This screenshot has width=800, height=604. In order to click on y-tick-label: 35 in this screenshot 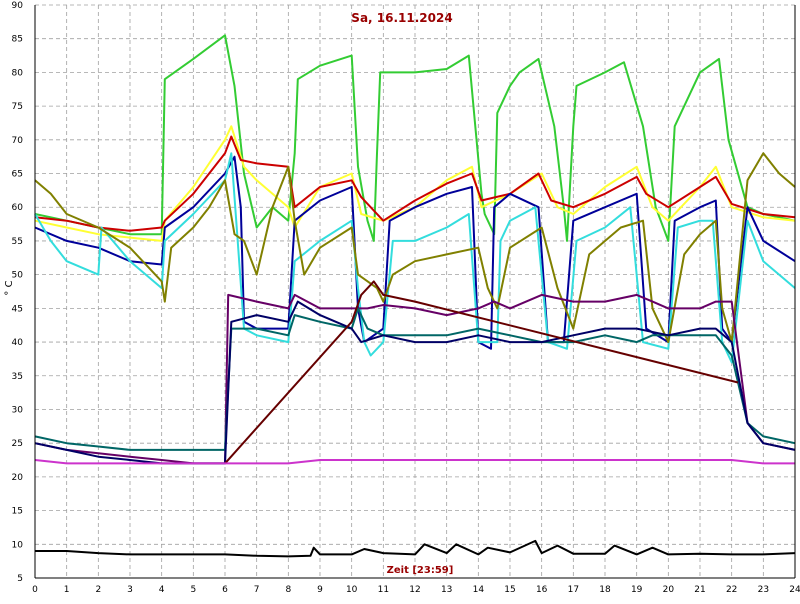, I will do `click(17, 377)`.